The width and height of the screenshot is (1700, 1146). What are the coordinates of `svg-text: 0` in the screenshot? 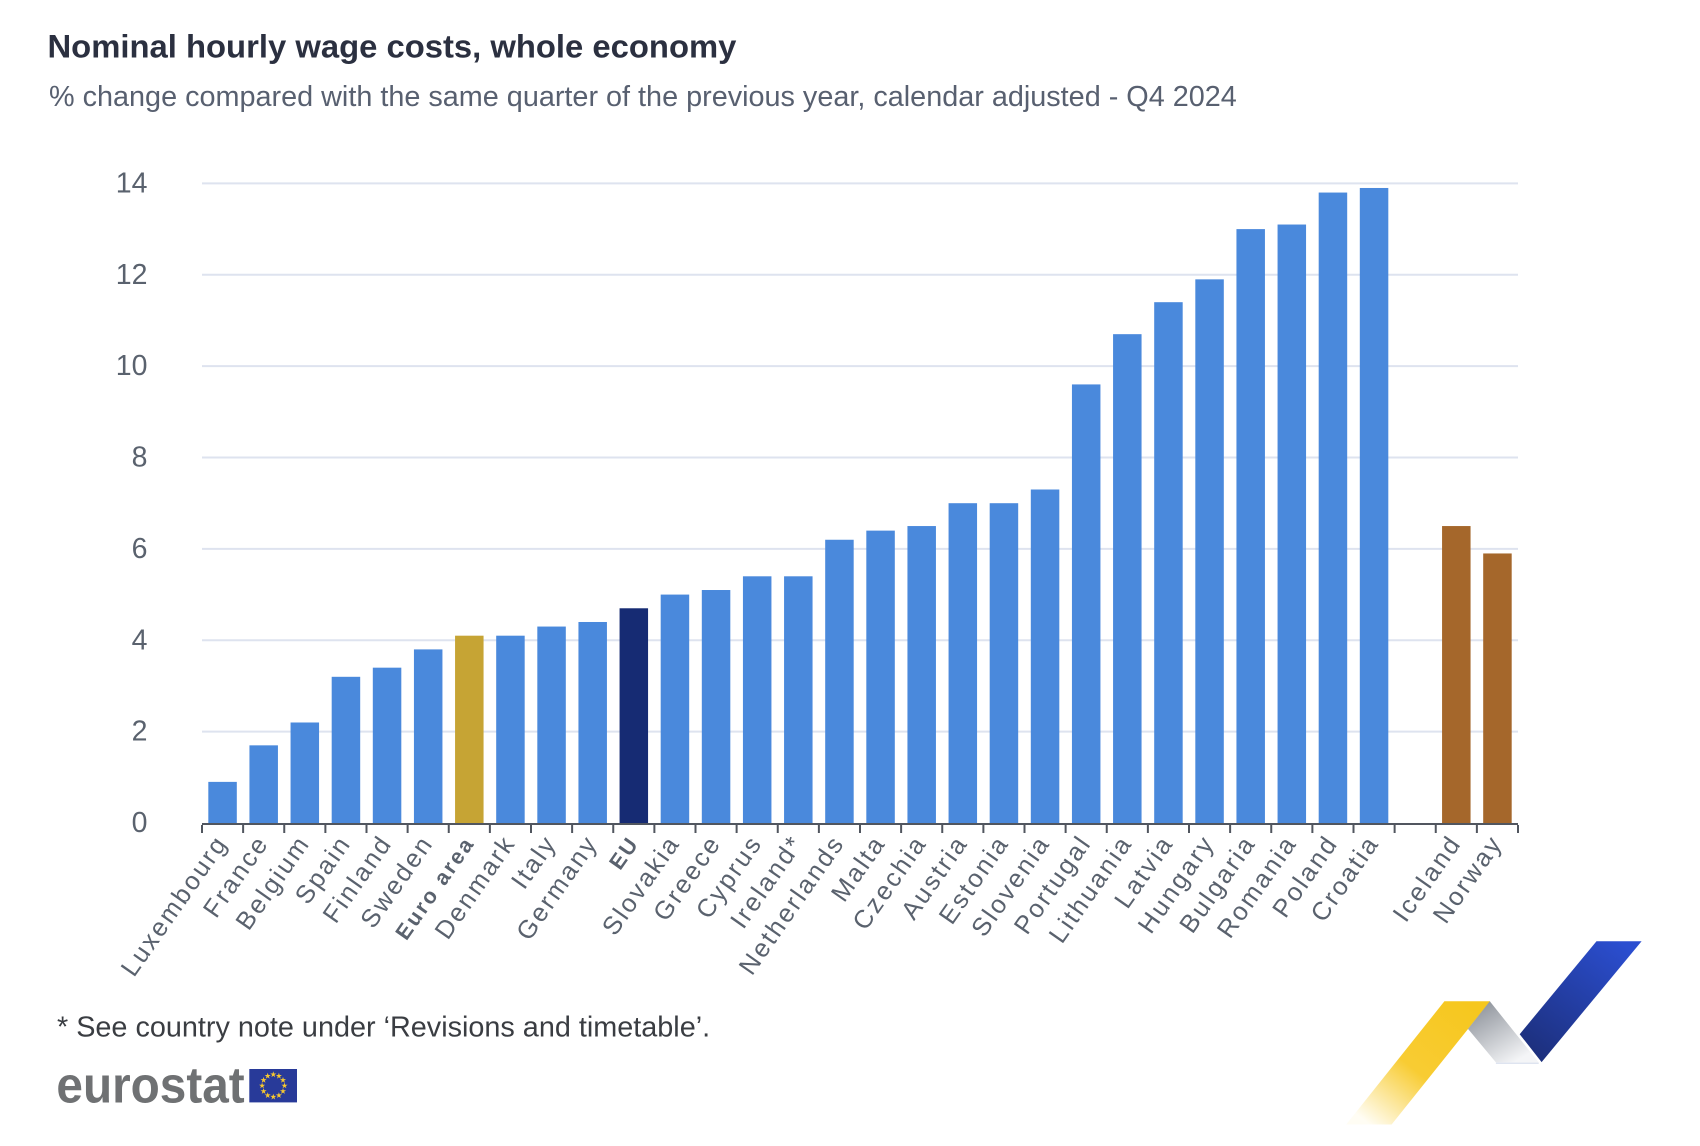 It's located at (140, 823).